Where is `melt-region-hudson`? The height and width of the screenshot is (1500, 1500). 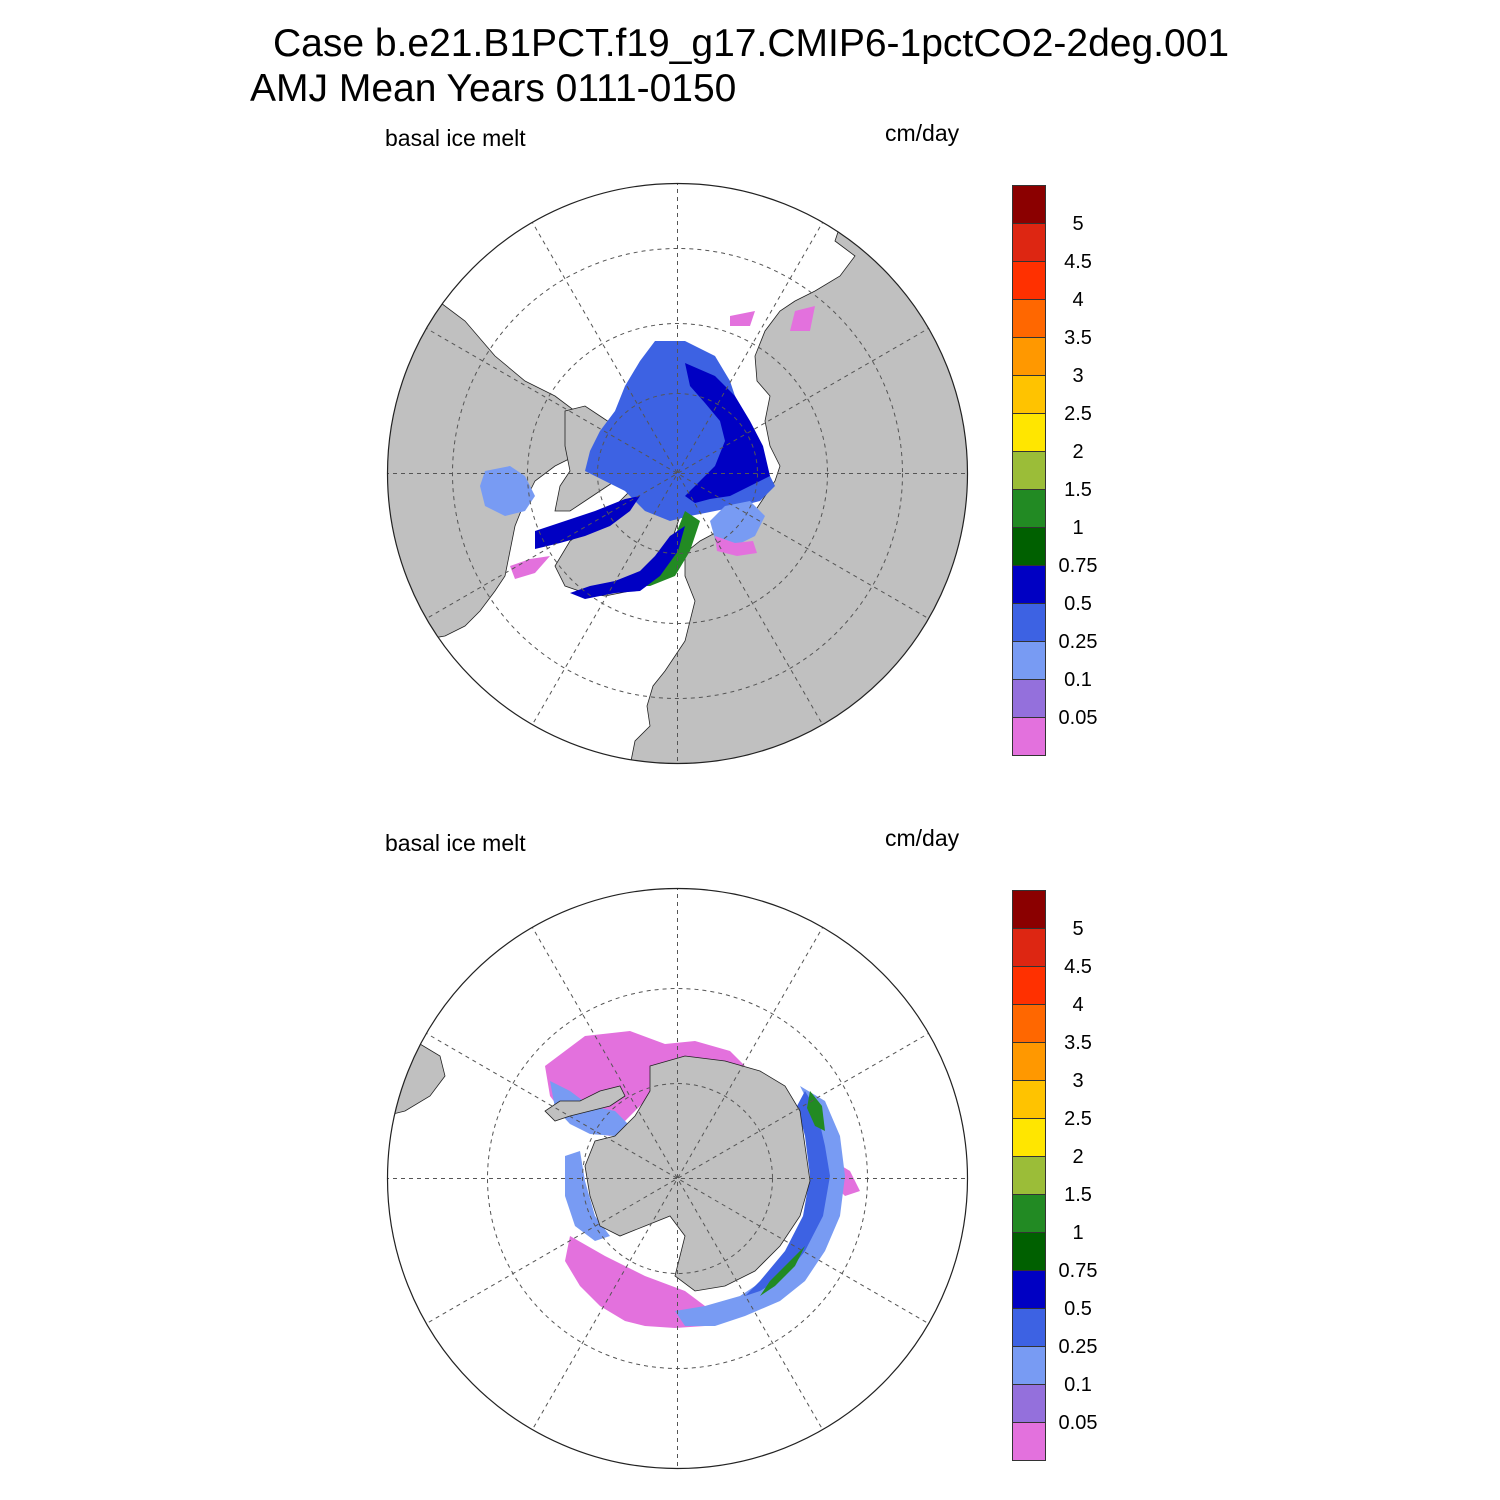 melt-region-hudson is located at coordinates (507, 491).